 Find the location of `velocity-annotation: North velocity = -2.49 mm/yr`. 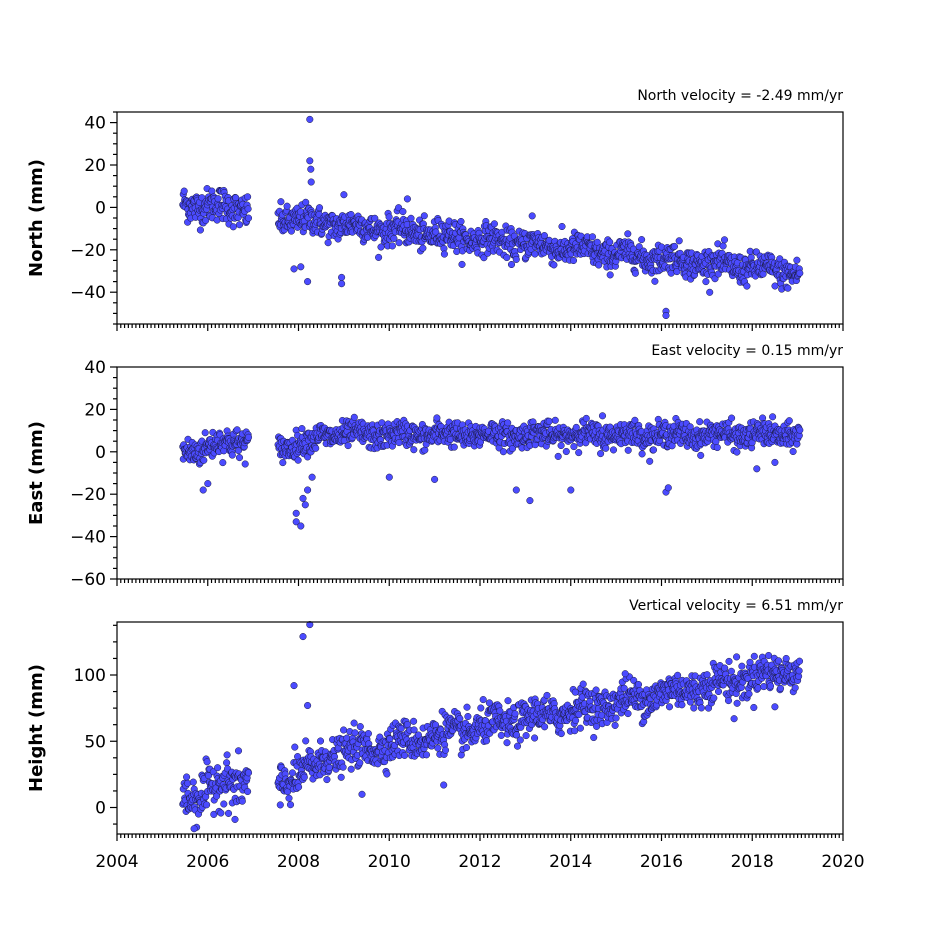

velocity-annotation: North velocity = -2.49 mm/yr is located at coordinates (740, 96).